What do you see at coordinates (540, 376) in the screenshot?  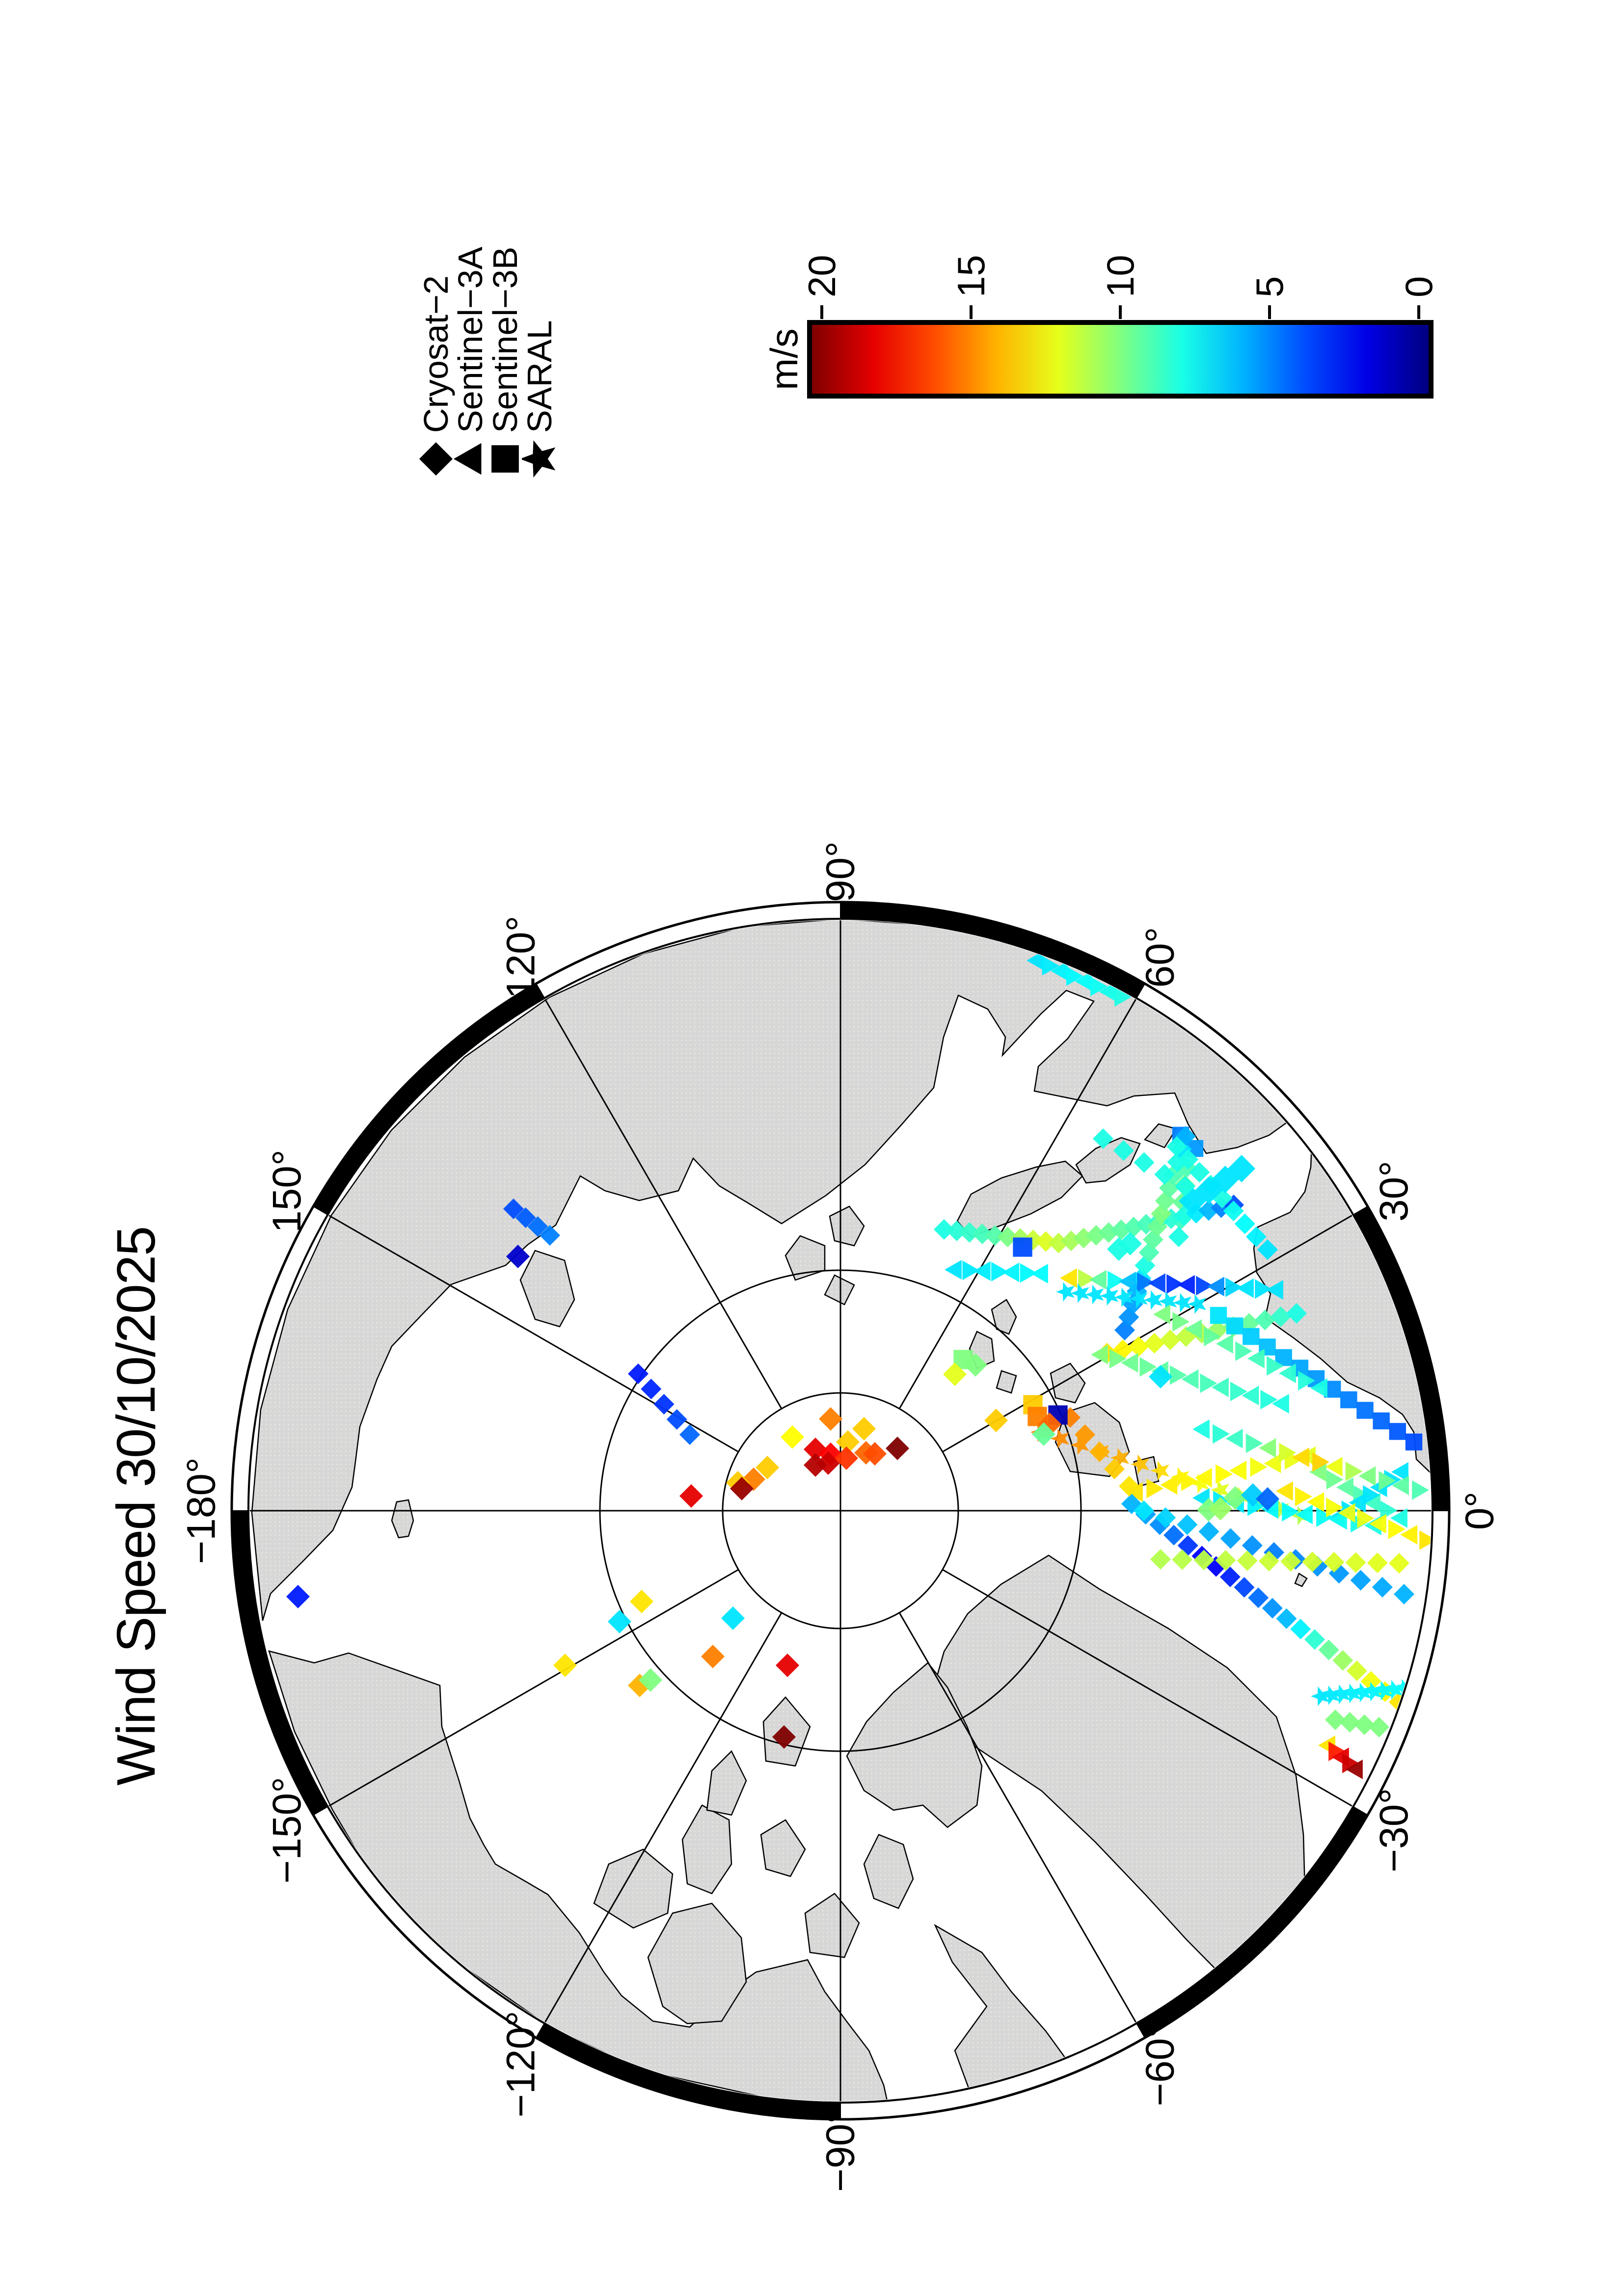 I see `legend-label: SARAL` at bounding box center [540, 376].